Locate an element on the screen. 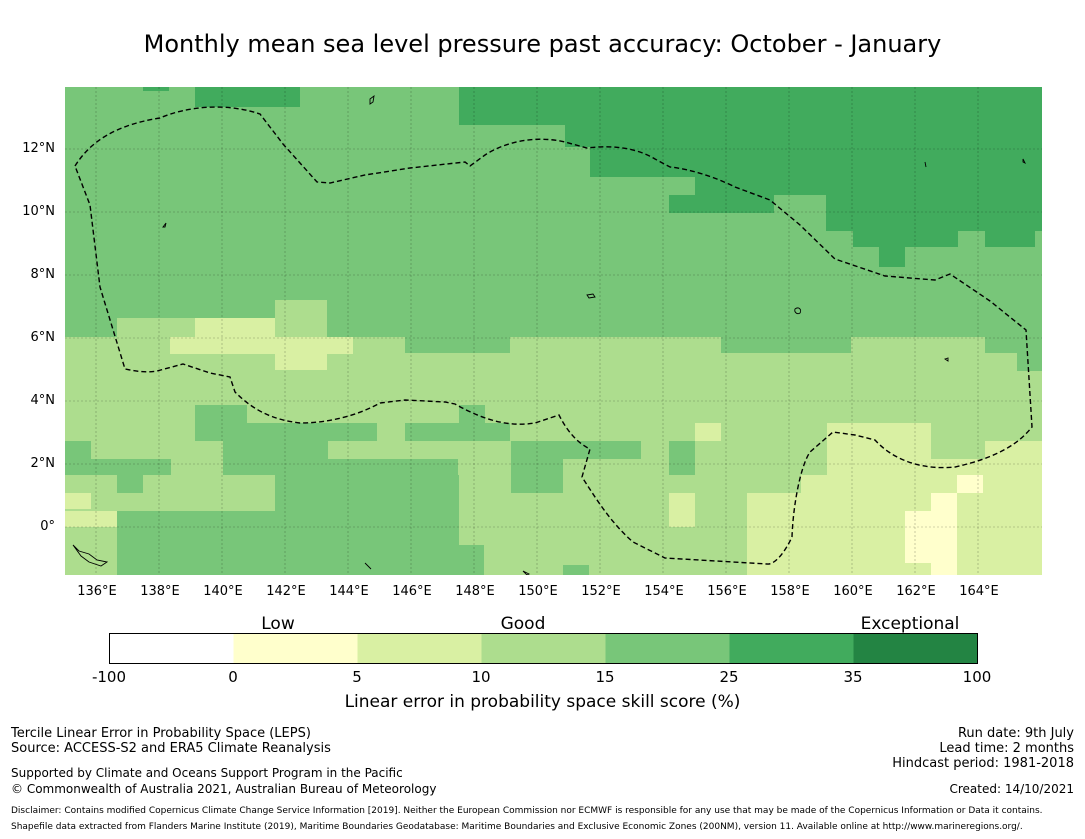 The width and height of the screenshot is (1085, 839). lat-tick: 0° is located at coordinates (47, 526).